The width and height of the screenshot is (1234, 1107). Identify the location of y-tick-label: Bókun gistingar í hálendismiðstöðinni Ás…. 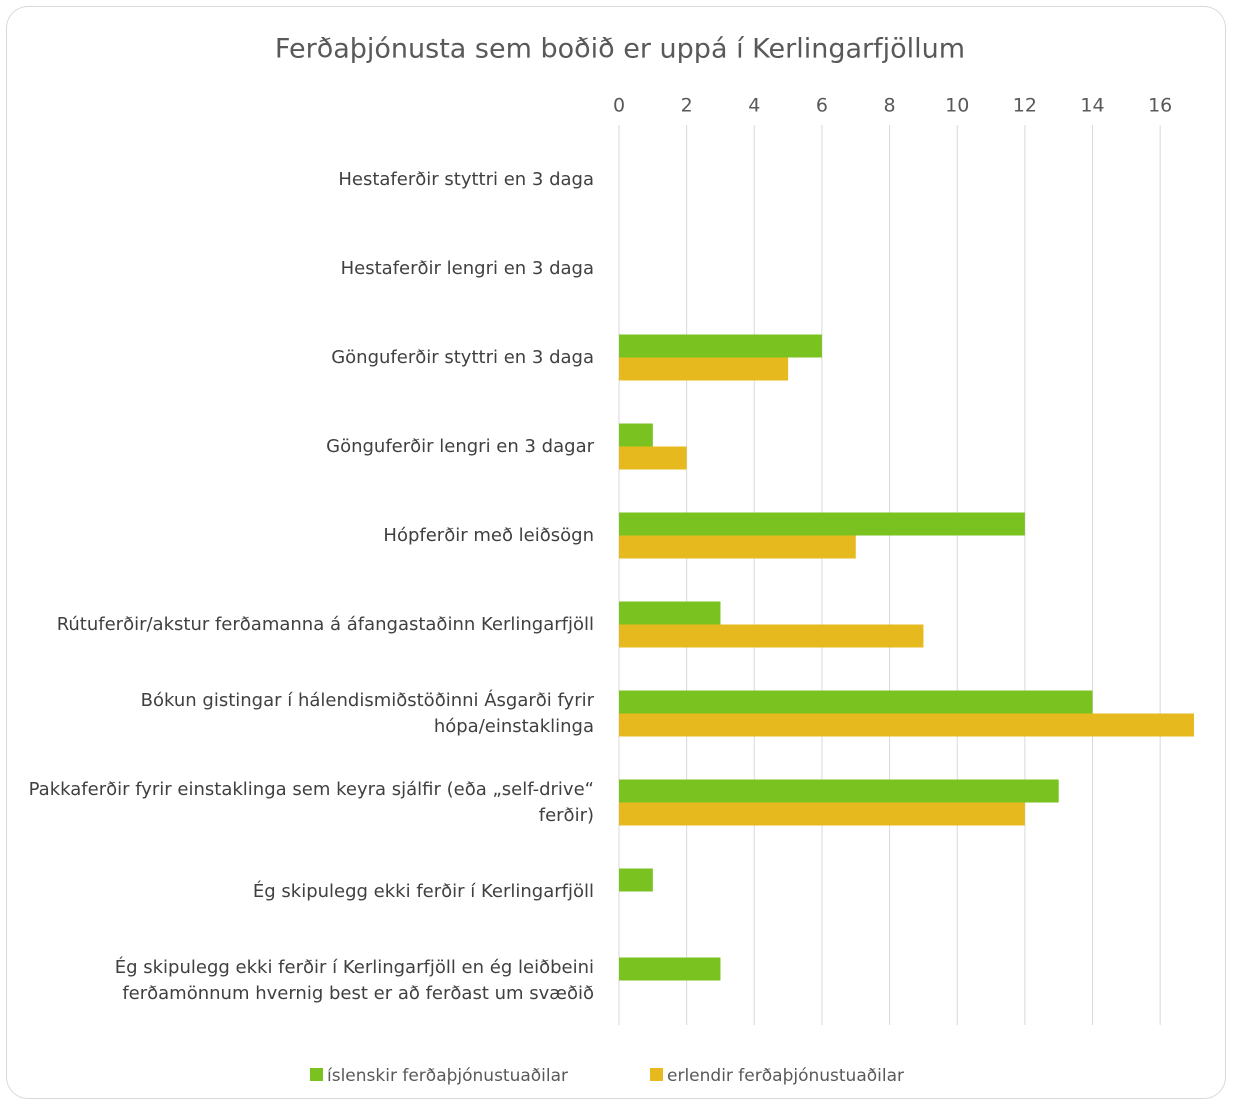
(367, 713).